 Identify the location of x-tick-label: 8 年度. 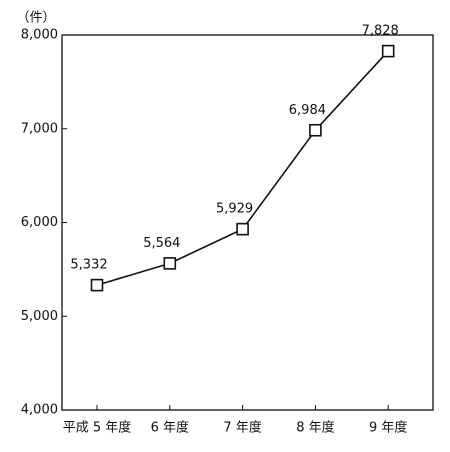
(315, 428).